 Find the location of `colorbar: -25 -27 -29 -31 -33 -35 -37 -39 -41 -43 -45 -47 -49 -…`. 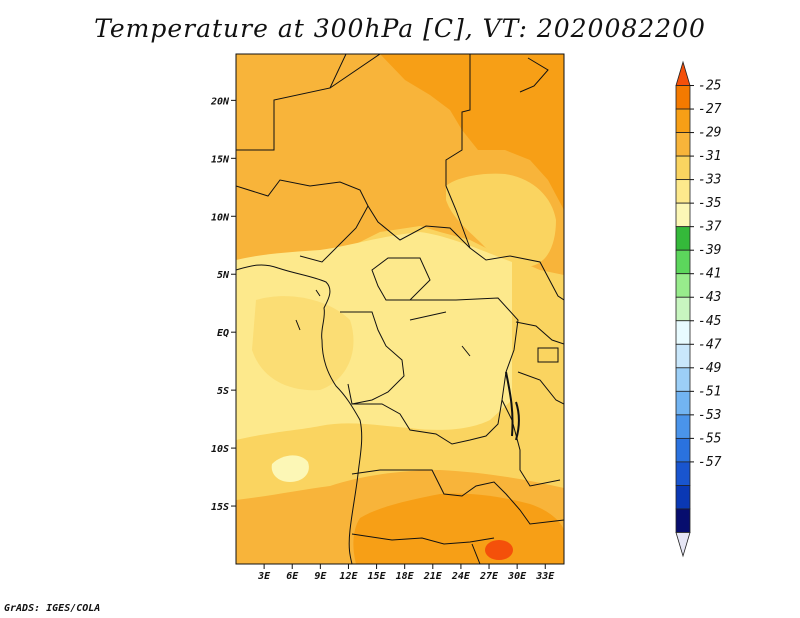

colorbar: -25 -27 -29 -31 -33 -35 -37 -39 -41 -43 -45 -47 -49 -… is located at coordinates (698, 309).